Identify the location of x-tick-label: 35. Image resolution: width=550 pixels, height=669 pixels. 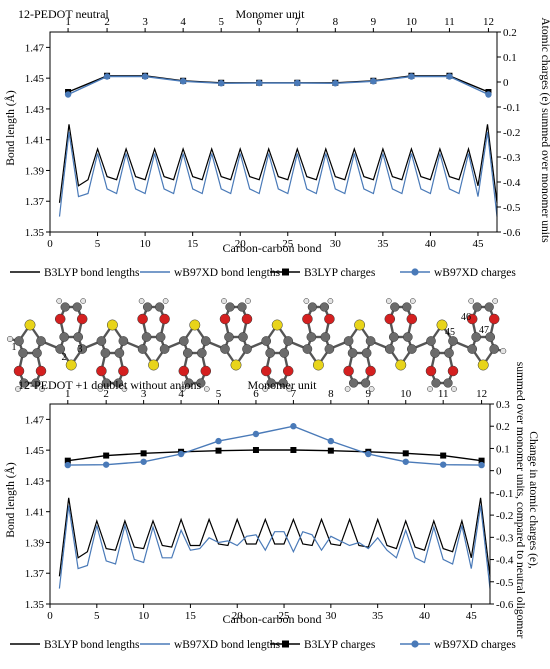
(383, 244).